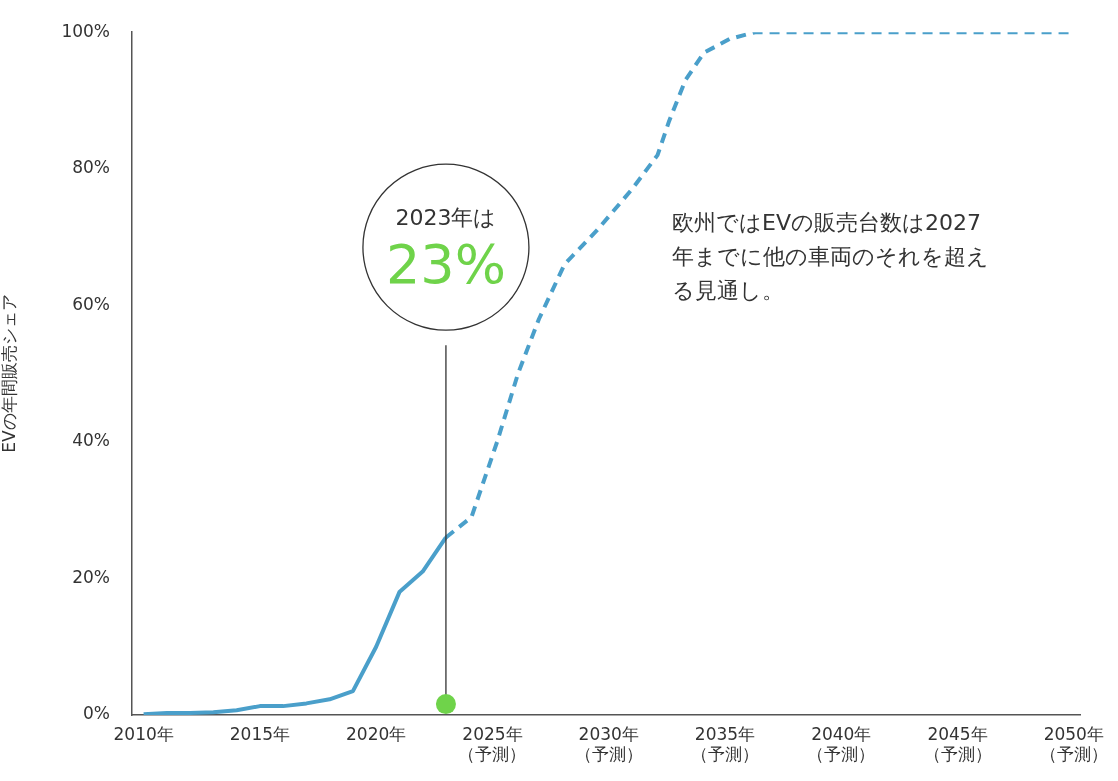 This screenshot has height=781, width=1118. Describe the element at coordinates (91, 303) in the screenshot. I see `y-tick-label: 60%` at that location.